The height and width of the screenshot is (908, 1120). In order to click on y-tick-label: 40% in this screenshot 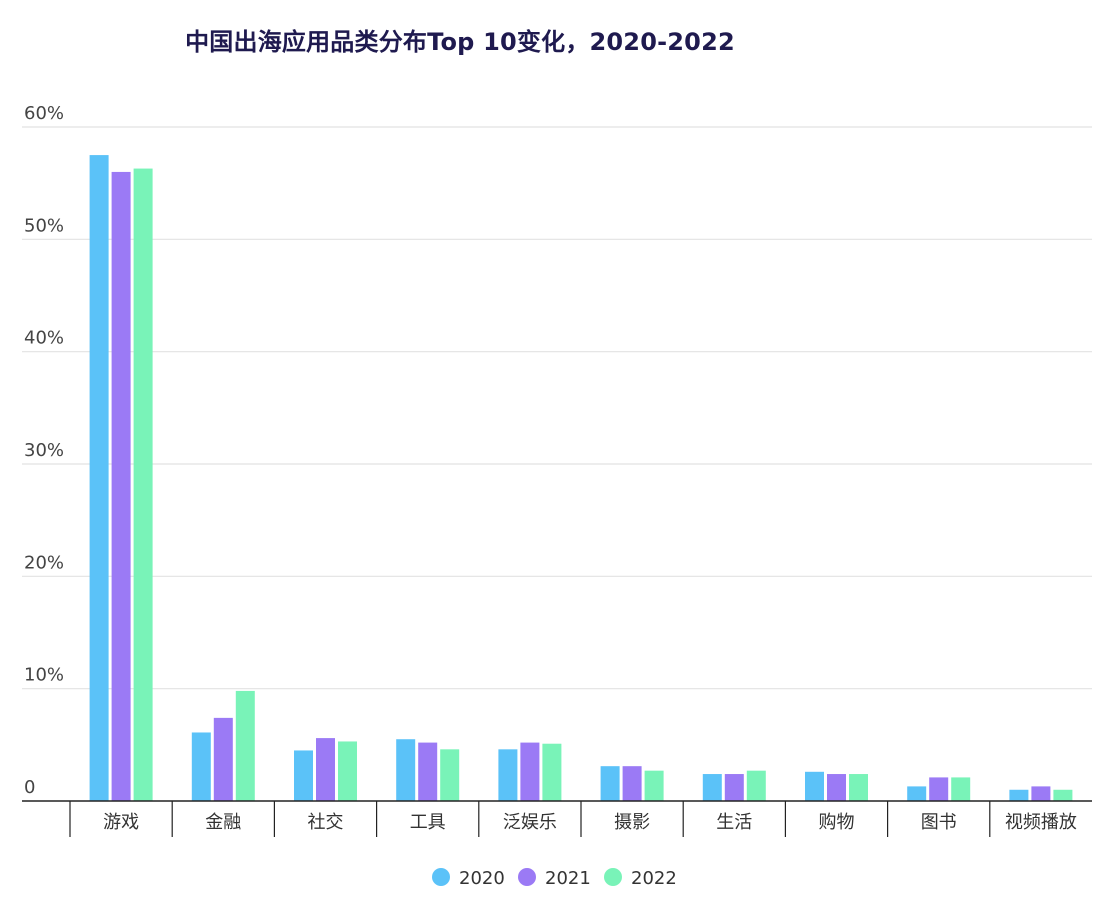, I will do `click(44, 338)`.